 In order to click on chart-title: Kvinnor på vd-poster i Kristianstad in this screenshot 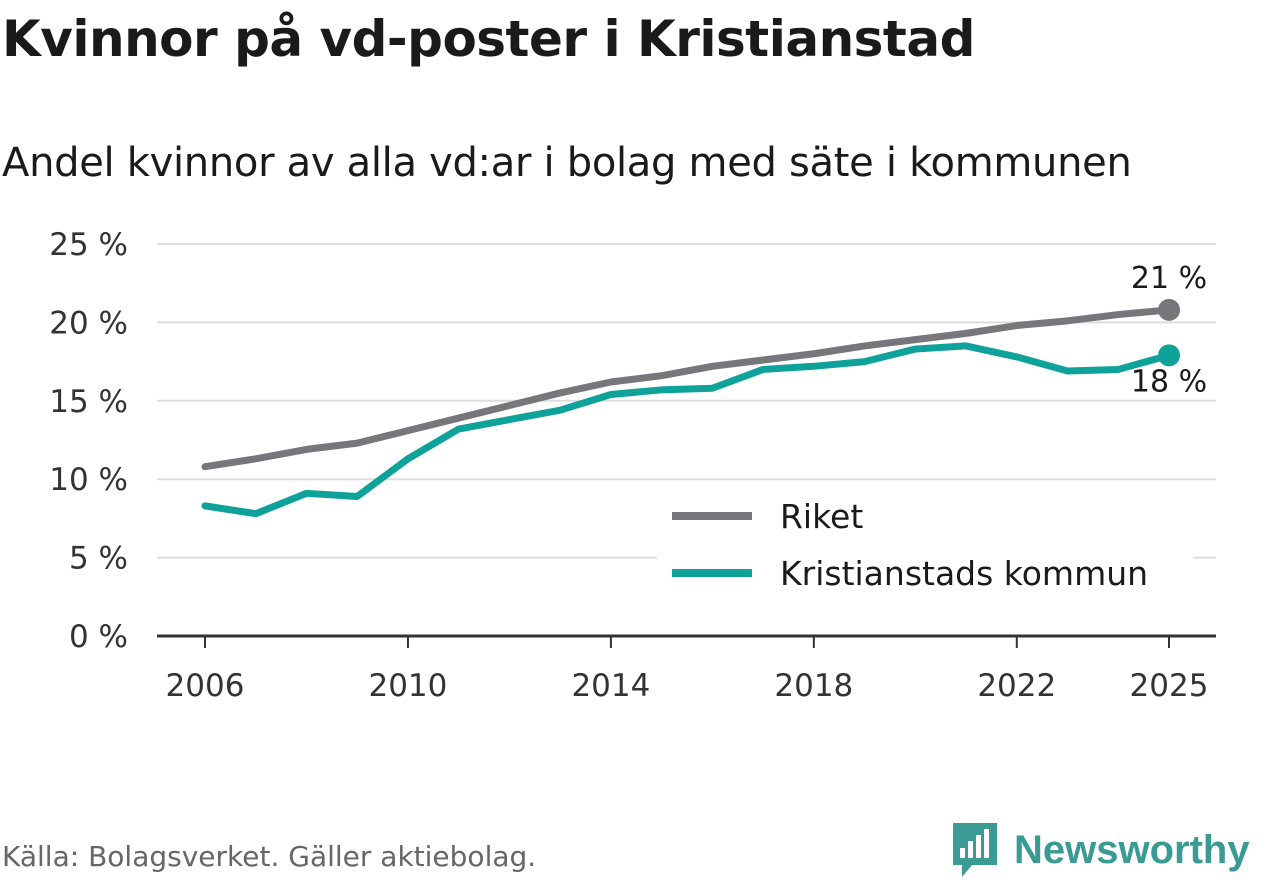, I will do `click(488, 39)`.